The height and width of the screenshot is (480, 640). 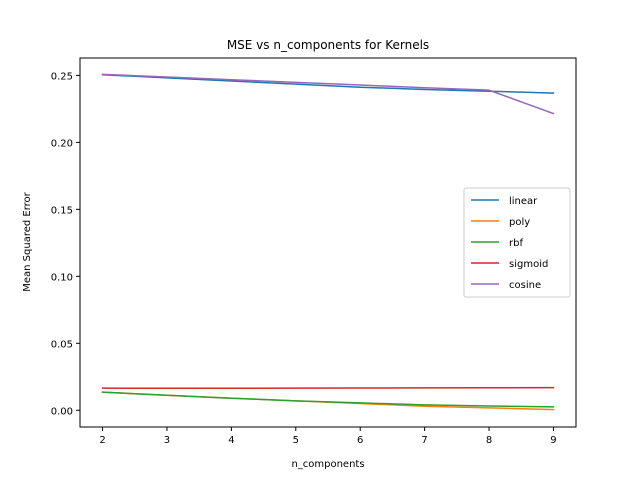 I want to click on x-tick-label: 4, so click(x=231, y=440).